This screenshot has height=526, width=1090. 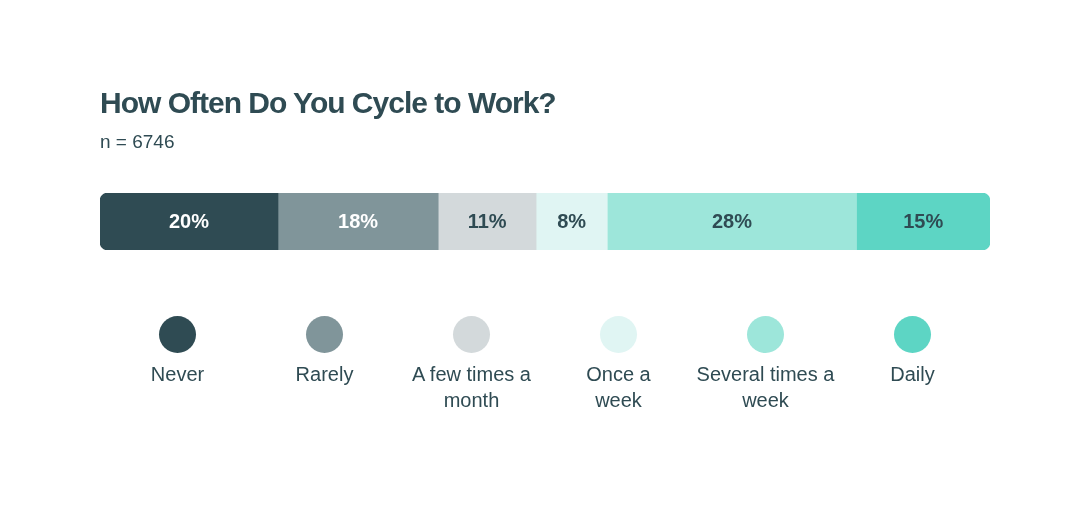 I want to click on chart-title: How Often Do You Cycle to Work?, so click(x=328, y=103).